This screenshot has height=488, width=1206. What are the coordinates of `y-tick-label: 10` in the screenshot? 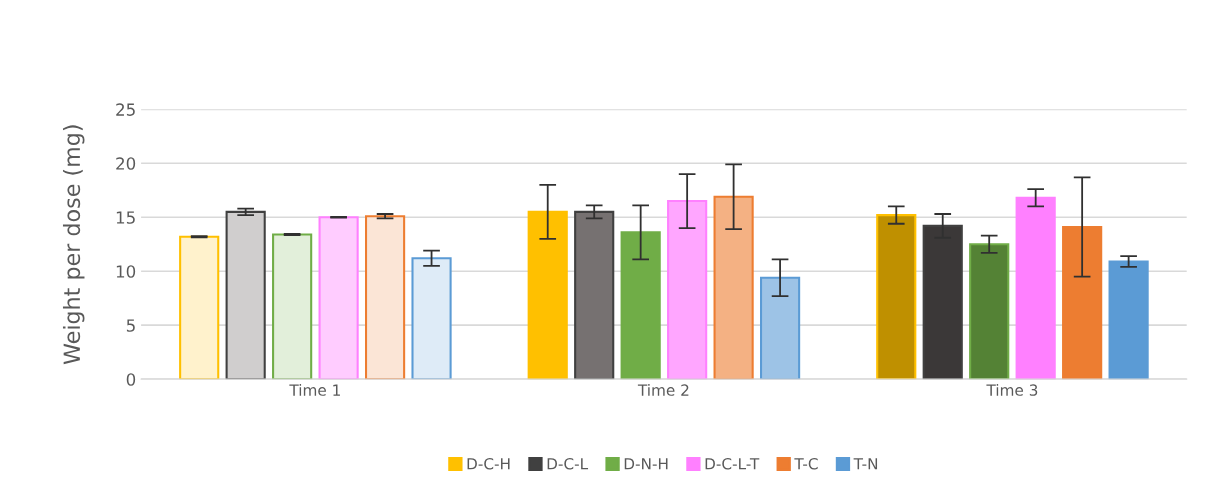 It's located at (126, 271).